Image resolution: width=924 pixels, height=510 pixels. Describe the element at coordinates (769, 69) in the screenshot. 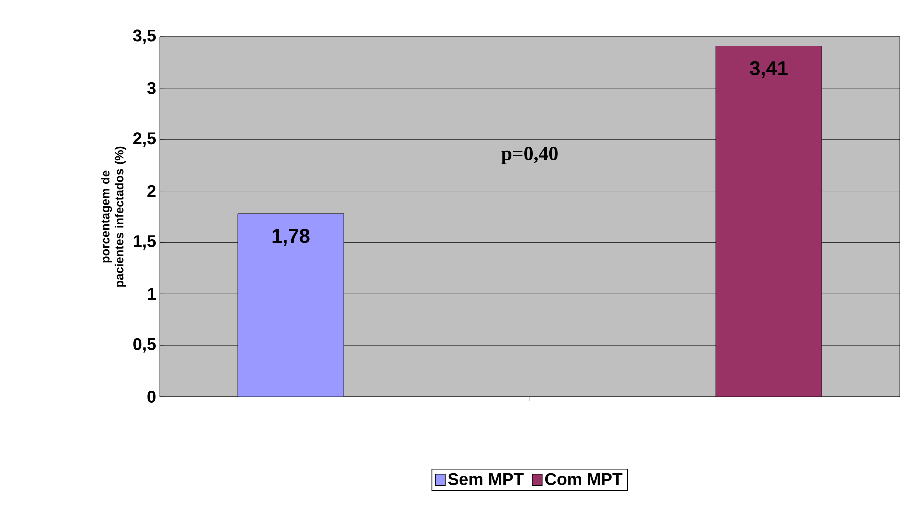

I see `data-label: 3,41` at that location.